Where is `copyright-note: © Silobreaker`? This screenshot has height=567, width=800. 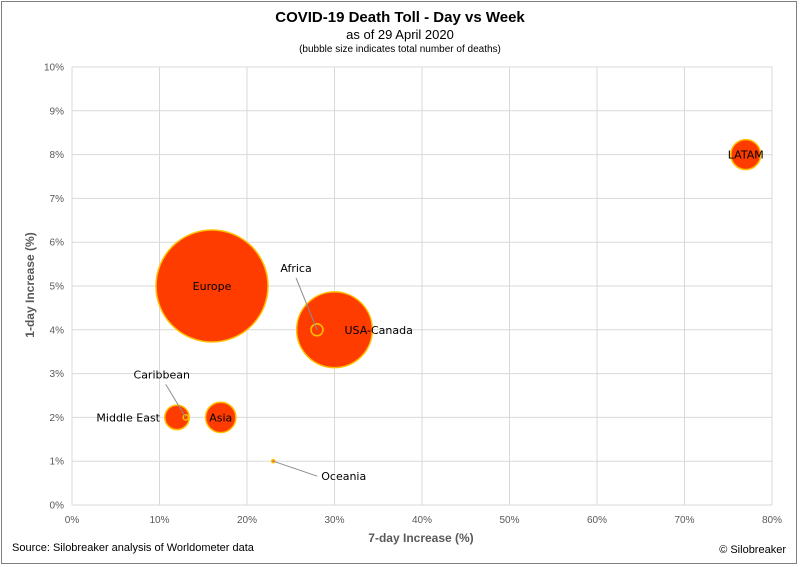 copyright-note: © Silobreaker is located at coordinates (752, 550).